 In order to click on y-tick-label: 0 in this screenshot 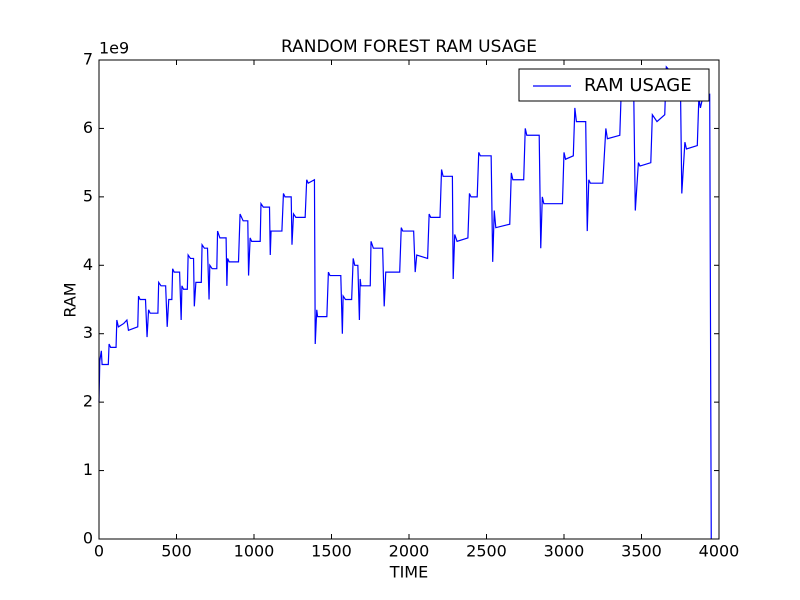, I will do `click(88, 538)`.